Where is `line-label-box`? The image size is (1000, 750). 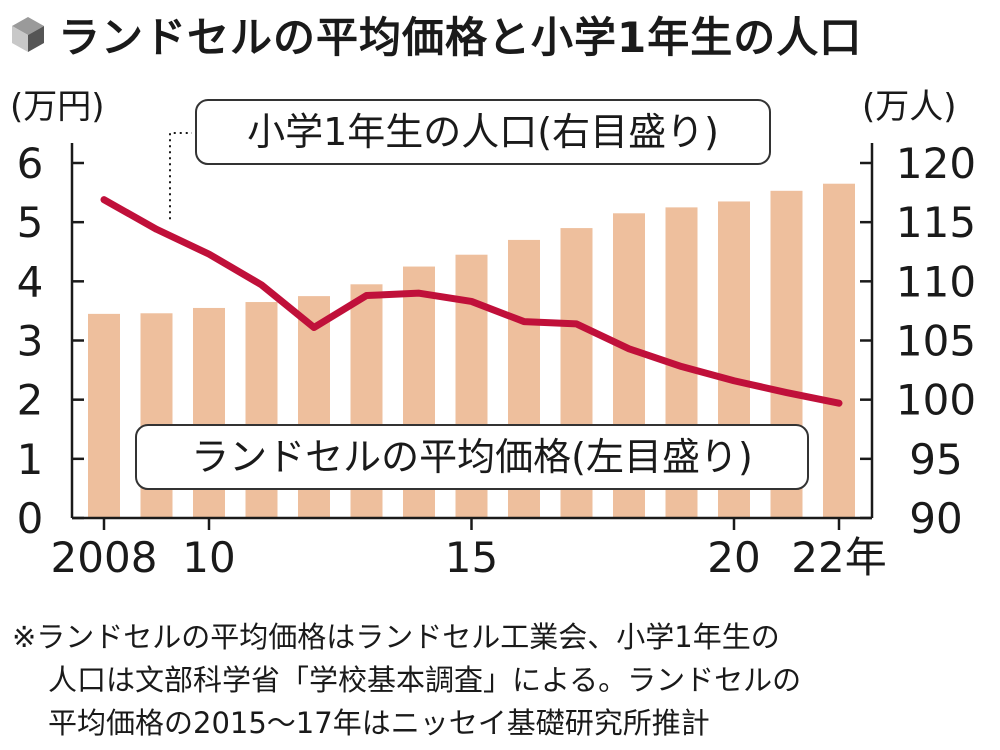 line-label-box is located at coordinates (483, 132).